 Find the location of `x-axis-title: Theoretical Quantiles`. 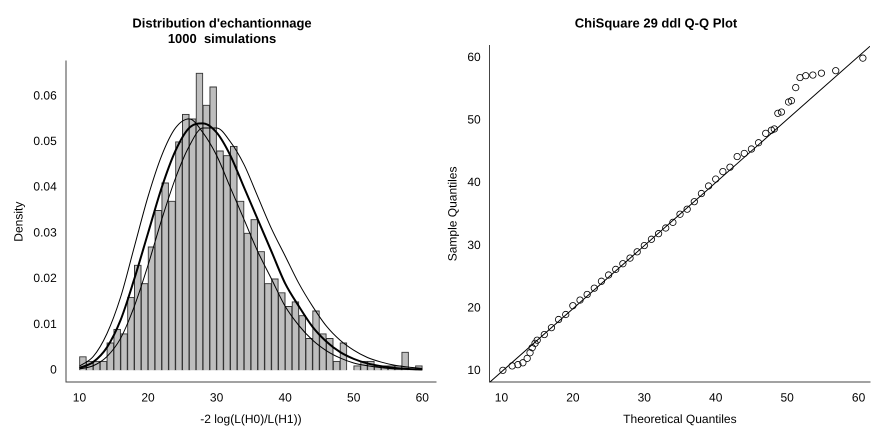

x-axis-title: Theoretical Quantiles is located at coordinates (680, 419).